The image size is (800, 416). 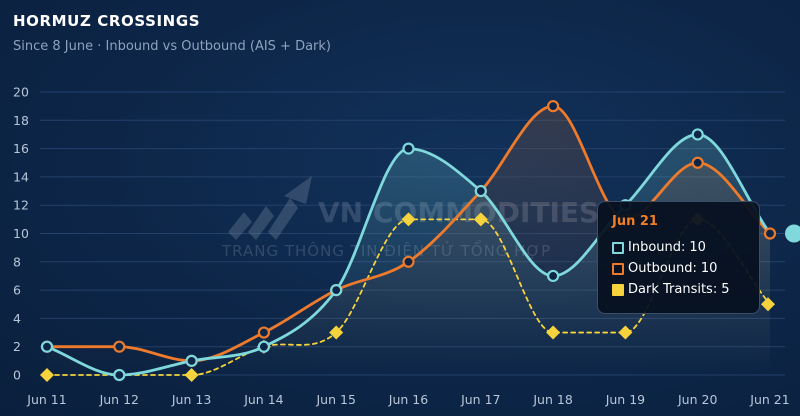 What do you see at coordinates (21, 92) in the screenshot?
I see `y-tick-label: 20` at bounding box center [21, 92].